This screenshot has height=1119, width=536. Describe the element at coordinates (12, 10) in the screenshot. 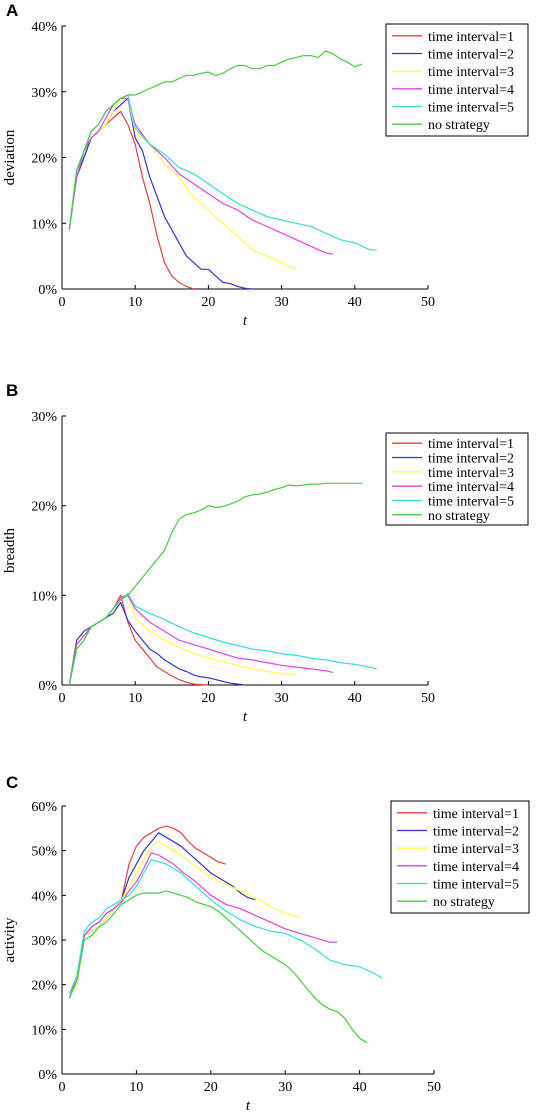

I see `panel-label: A` at that location.